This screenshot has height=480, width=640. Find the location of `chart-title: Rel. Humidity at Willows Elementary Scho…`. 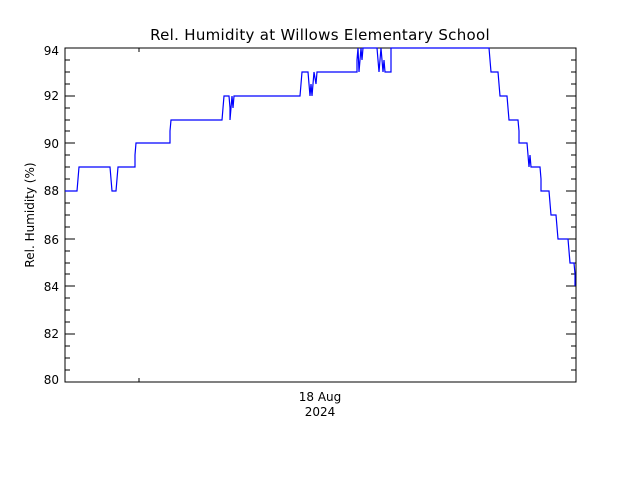

chart-title: Rel. Humidity at Willows Elementary Scho… is located at coordinates (320, 35).